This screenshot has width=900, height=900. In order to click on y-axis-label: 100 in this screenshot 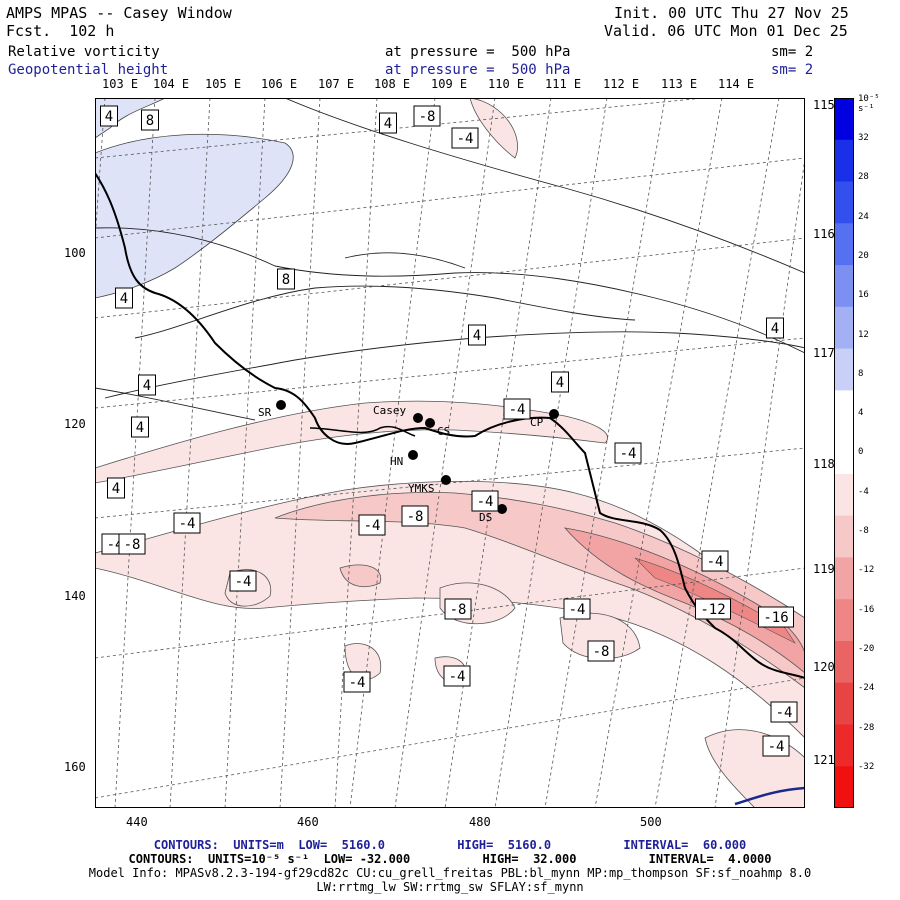, I will do `click(75, 253)`.